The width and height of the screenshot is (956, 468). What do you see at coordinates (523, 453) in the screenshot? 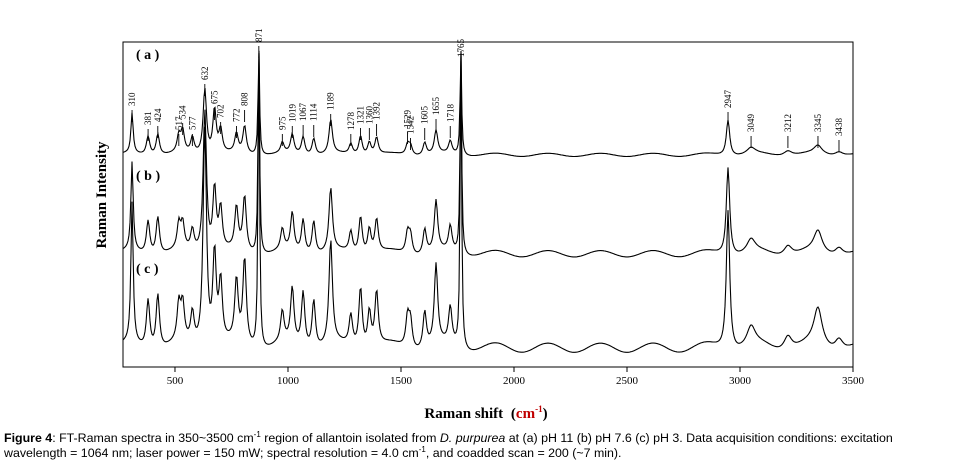
I see `caption-part-4: , and coadded scan = 200 (~7 min).` at bounding box center [523, 453].